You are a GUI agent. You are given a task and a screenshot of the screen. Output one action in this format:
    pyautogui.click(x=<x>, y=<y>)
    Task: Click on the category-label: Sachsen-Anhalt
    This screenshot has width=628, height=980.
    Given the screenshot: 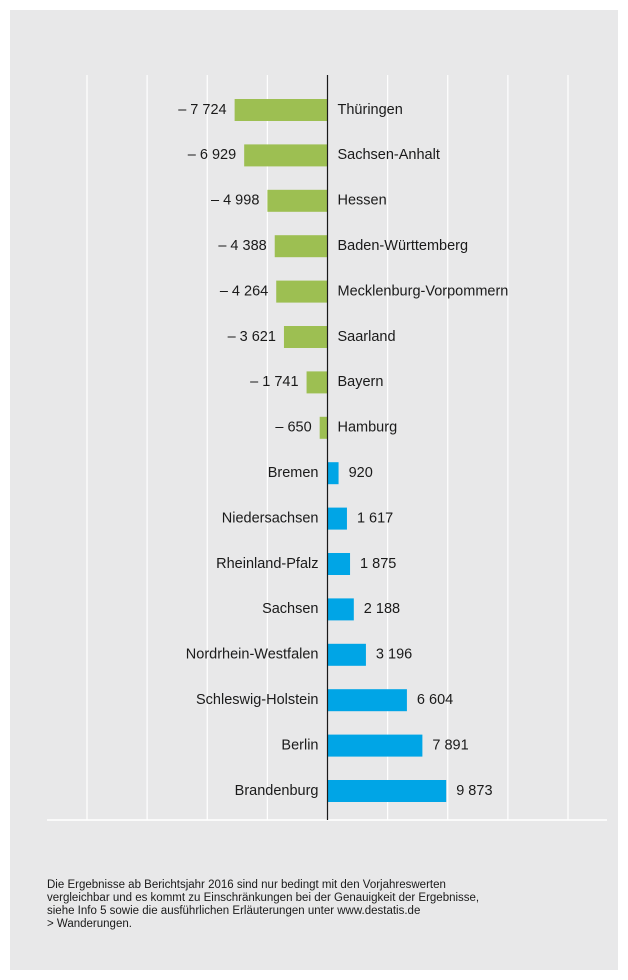 What is the action you would take?
    pyautogui.click(x=389, y=155)
    